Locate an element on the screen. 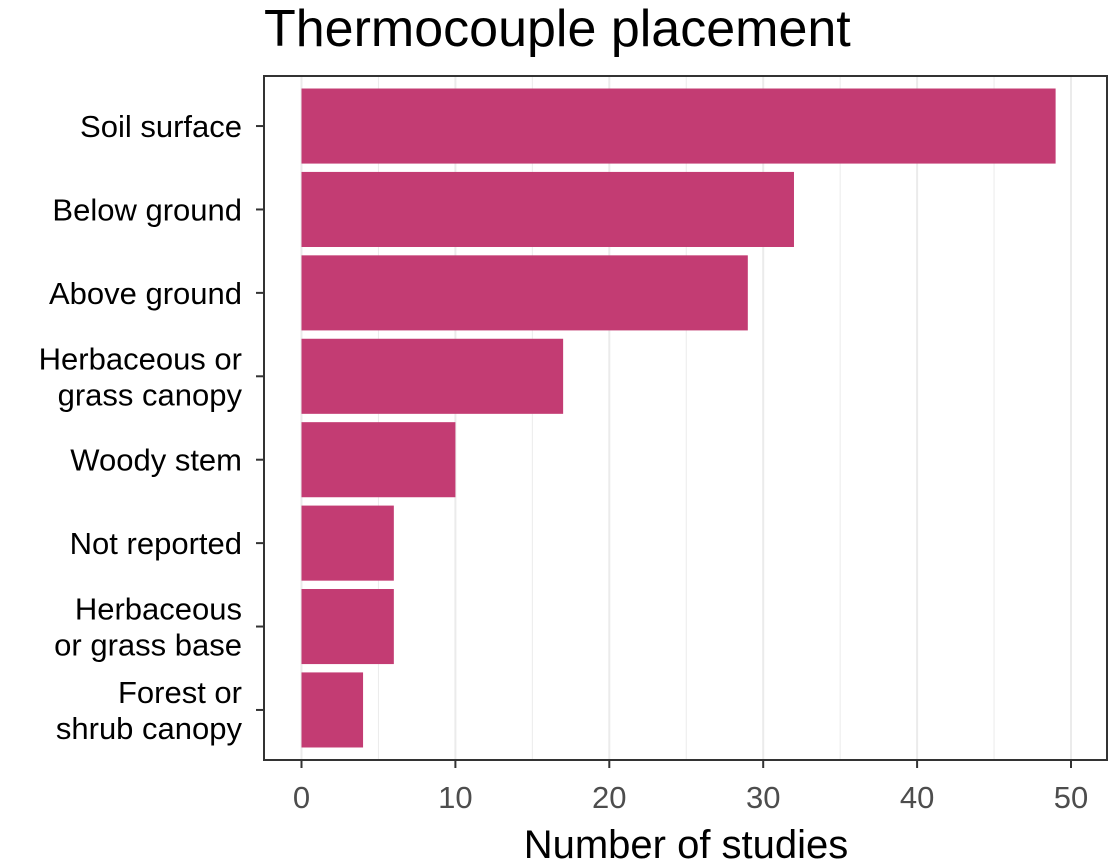 The width and height of the screenshot is (1108, 864). x-tick-label: 40 is located at coordinates (917, 797).